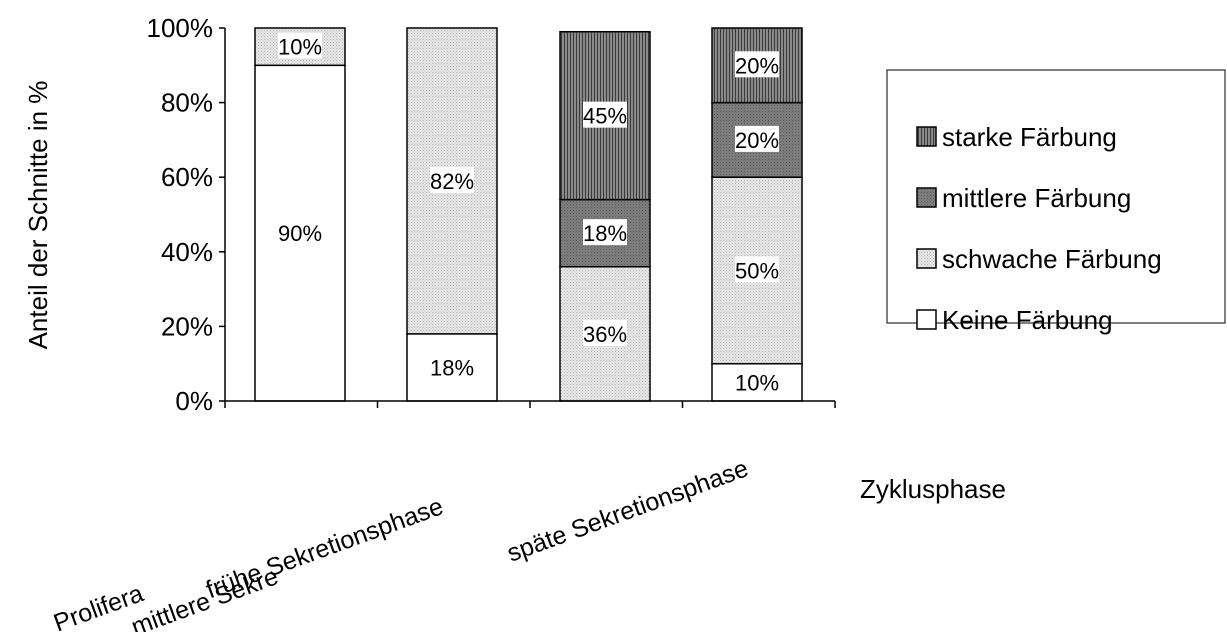  I want to click on y-tick-label: 40%, so click(187, 252).